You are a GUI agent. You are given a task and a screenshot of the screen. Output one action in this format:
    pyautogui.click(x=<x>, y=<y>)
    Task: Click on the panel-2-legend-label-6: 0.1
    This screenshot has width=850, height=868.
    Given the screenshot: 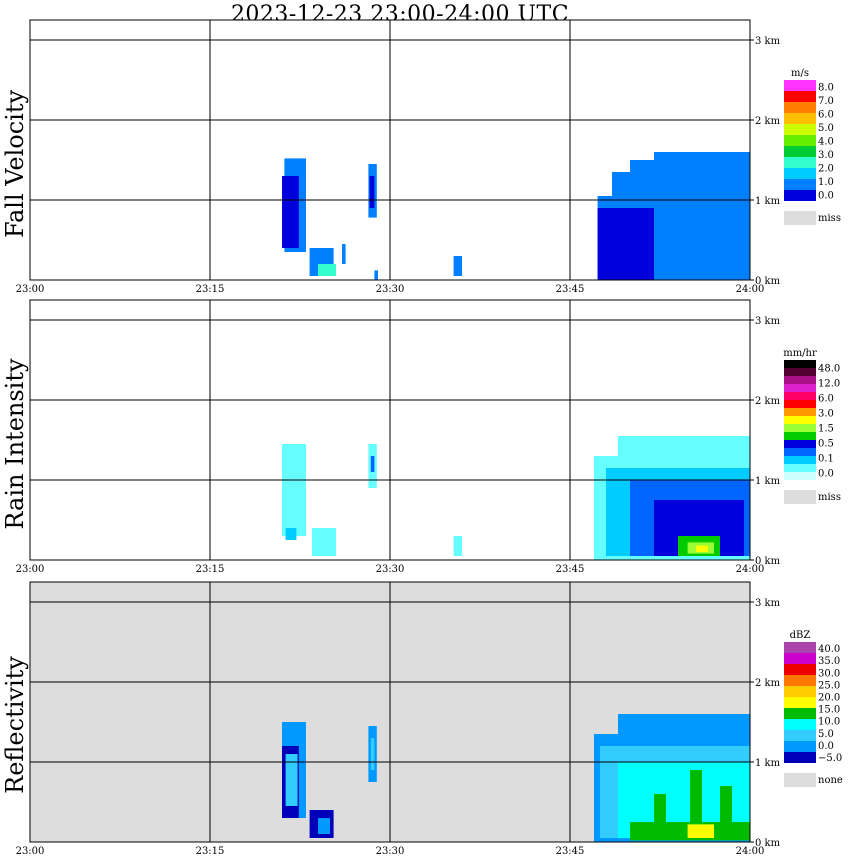 What is the action you would take?
    pyautogui.click(x=826, y=459)
    